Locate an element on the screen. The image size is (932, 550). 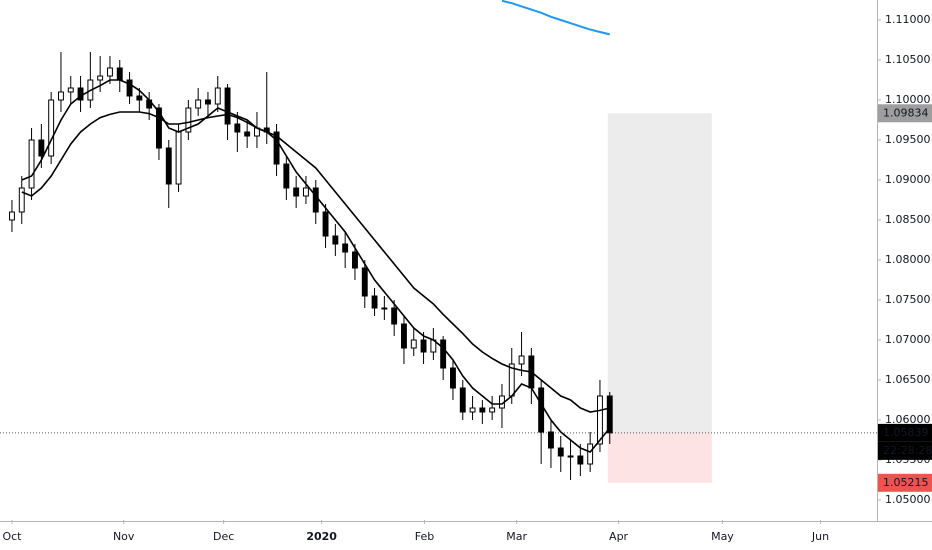
x-tick-label: Apr is located at coordinates (619, 536).